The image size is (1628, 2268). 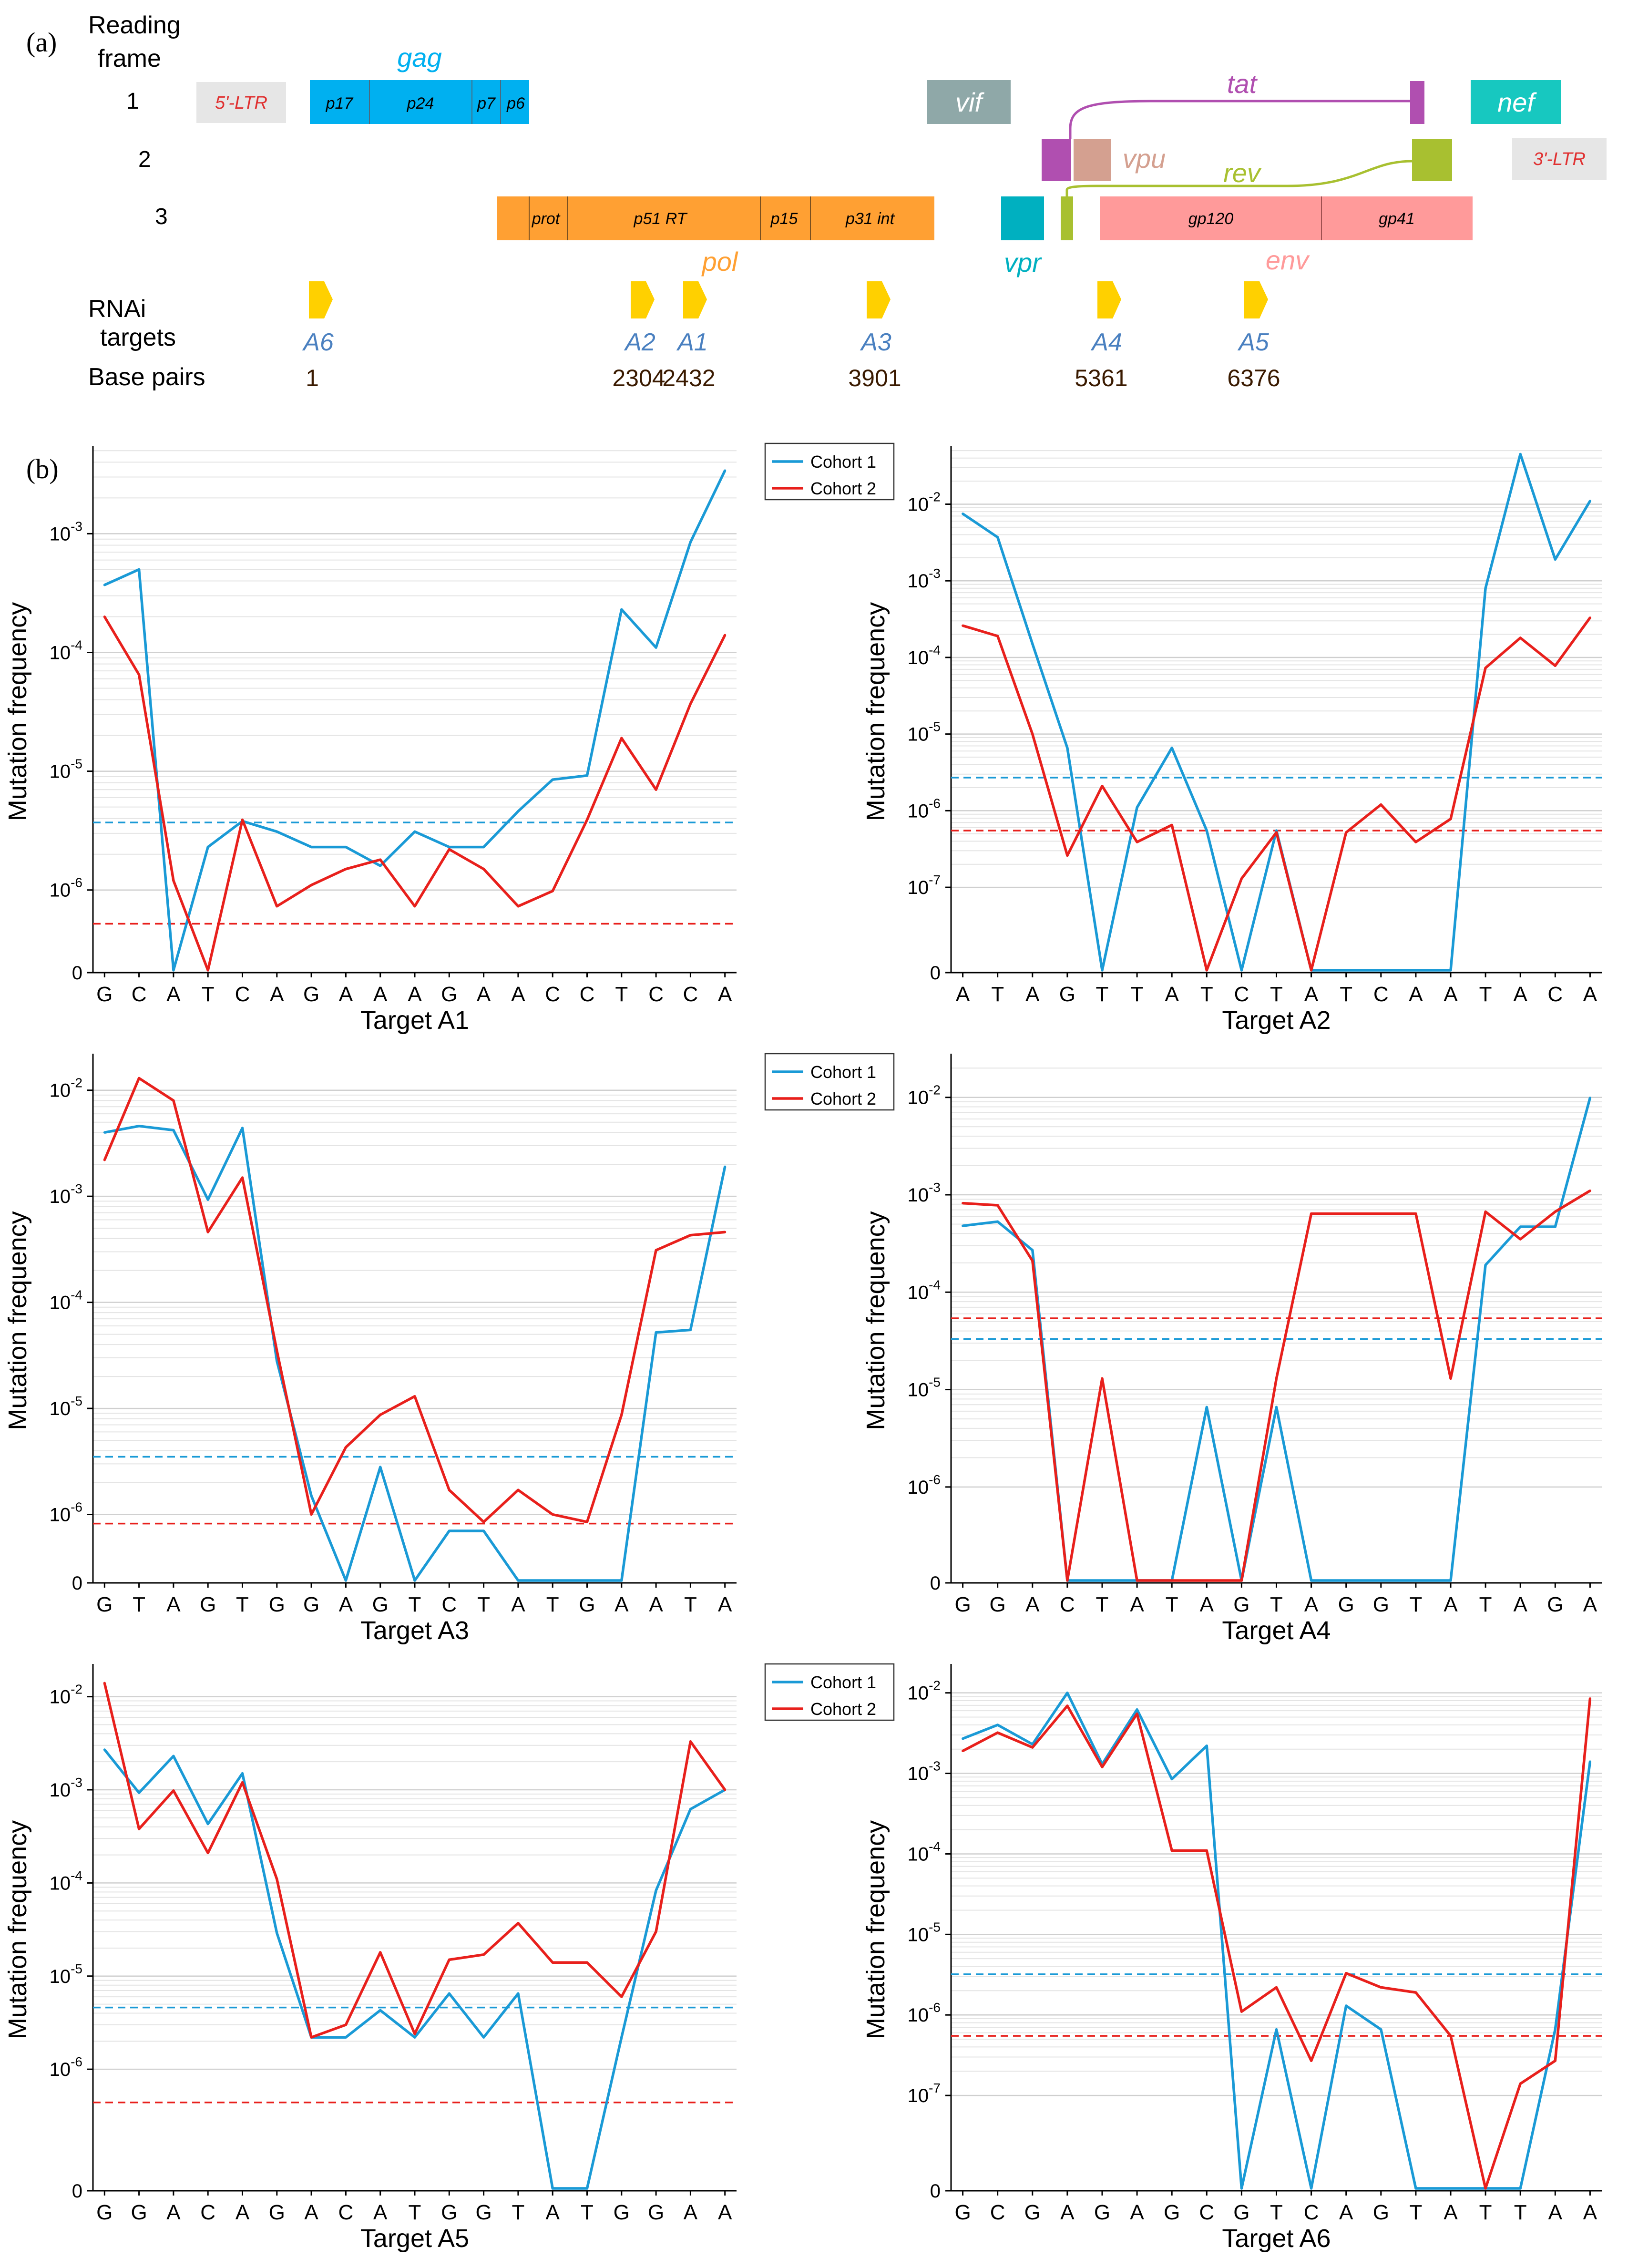 I want to click on vpu-box, so click(x=1092, y=160).